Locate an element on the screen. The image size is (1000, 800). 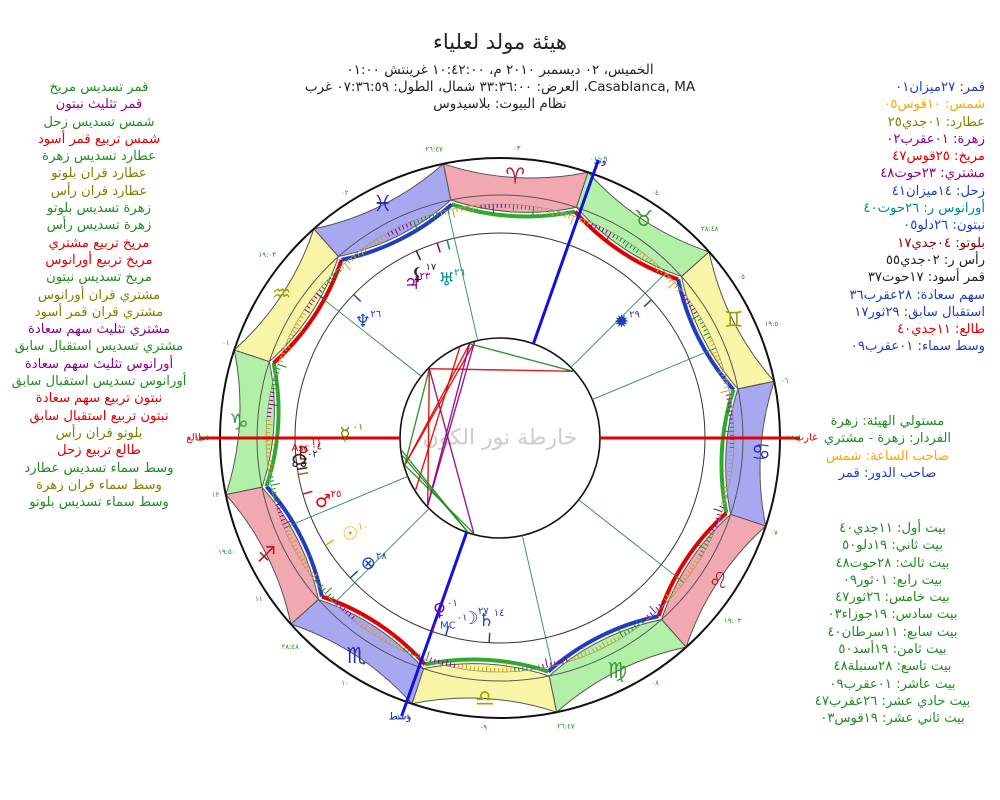
planet-degree-label: ٠٤ is located at coordinates (316, 447).